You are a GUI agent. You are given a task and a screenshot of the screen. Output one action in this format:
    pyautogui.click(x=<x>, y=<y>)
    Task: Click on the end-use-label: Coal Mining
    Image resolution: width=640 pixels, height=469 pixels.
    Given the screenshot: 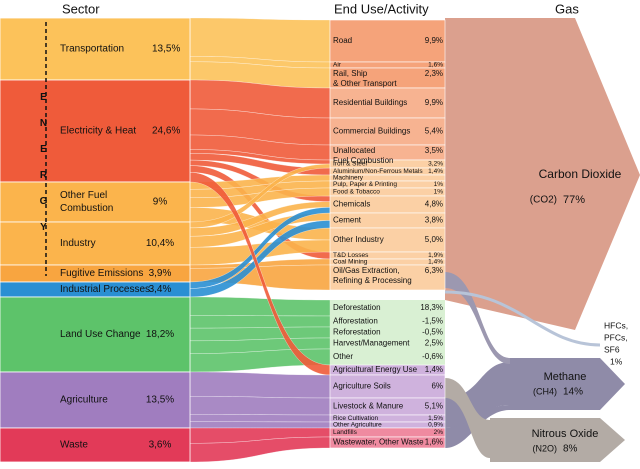 What is the action you would take?
    pyautogui.click(x=350, y=262)
    